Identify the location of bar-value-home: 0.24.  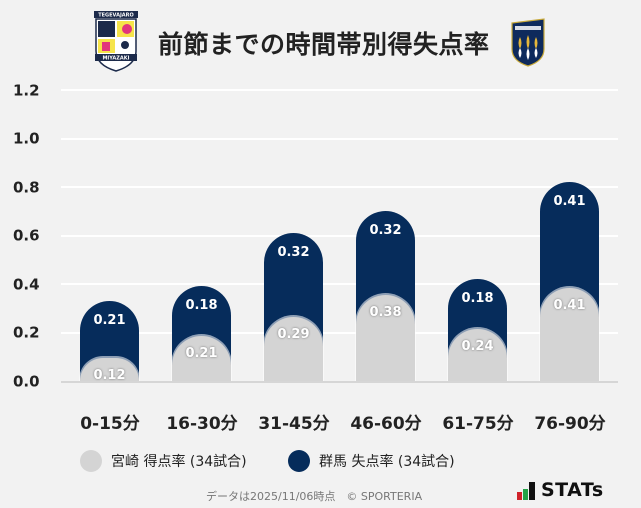
(477, 346).